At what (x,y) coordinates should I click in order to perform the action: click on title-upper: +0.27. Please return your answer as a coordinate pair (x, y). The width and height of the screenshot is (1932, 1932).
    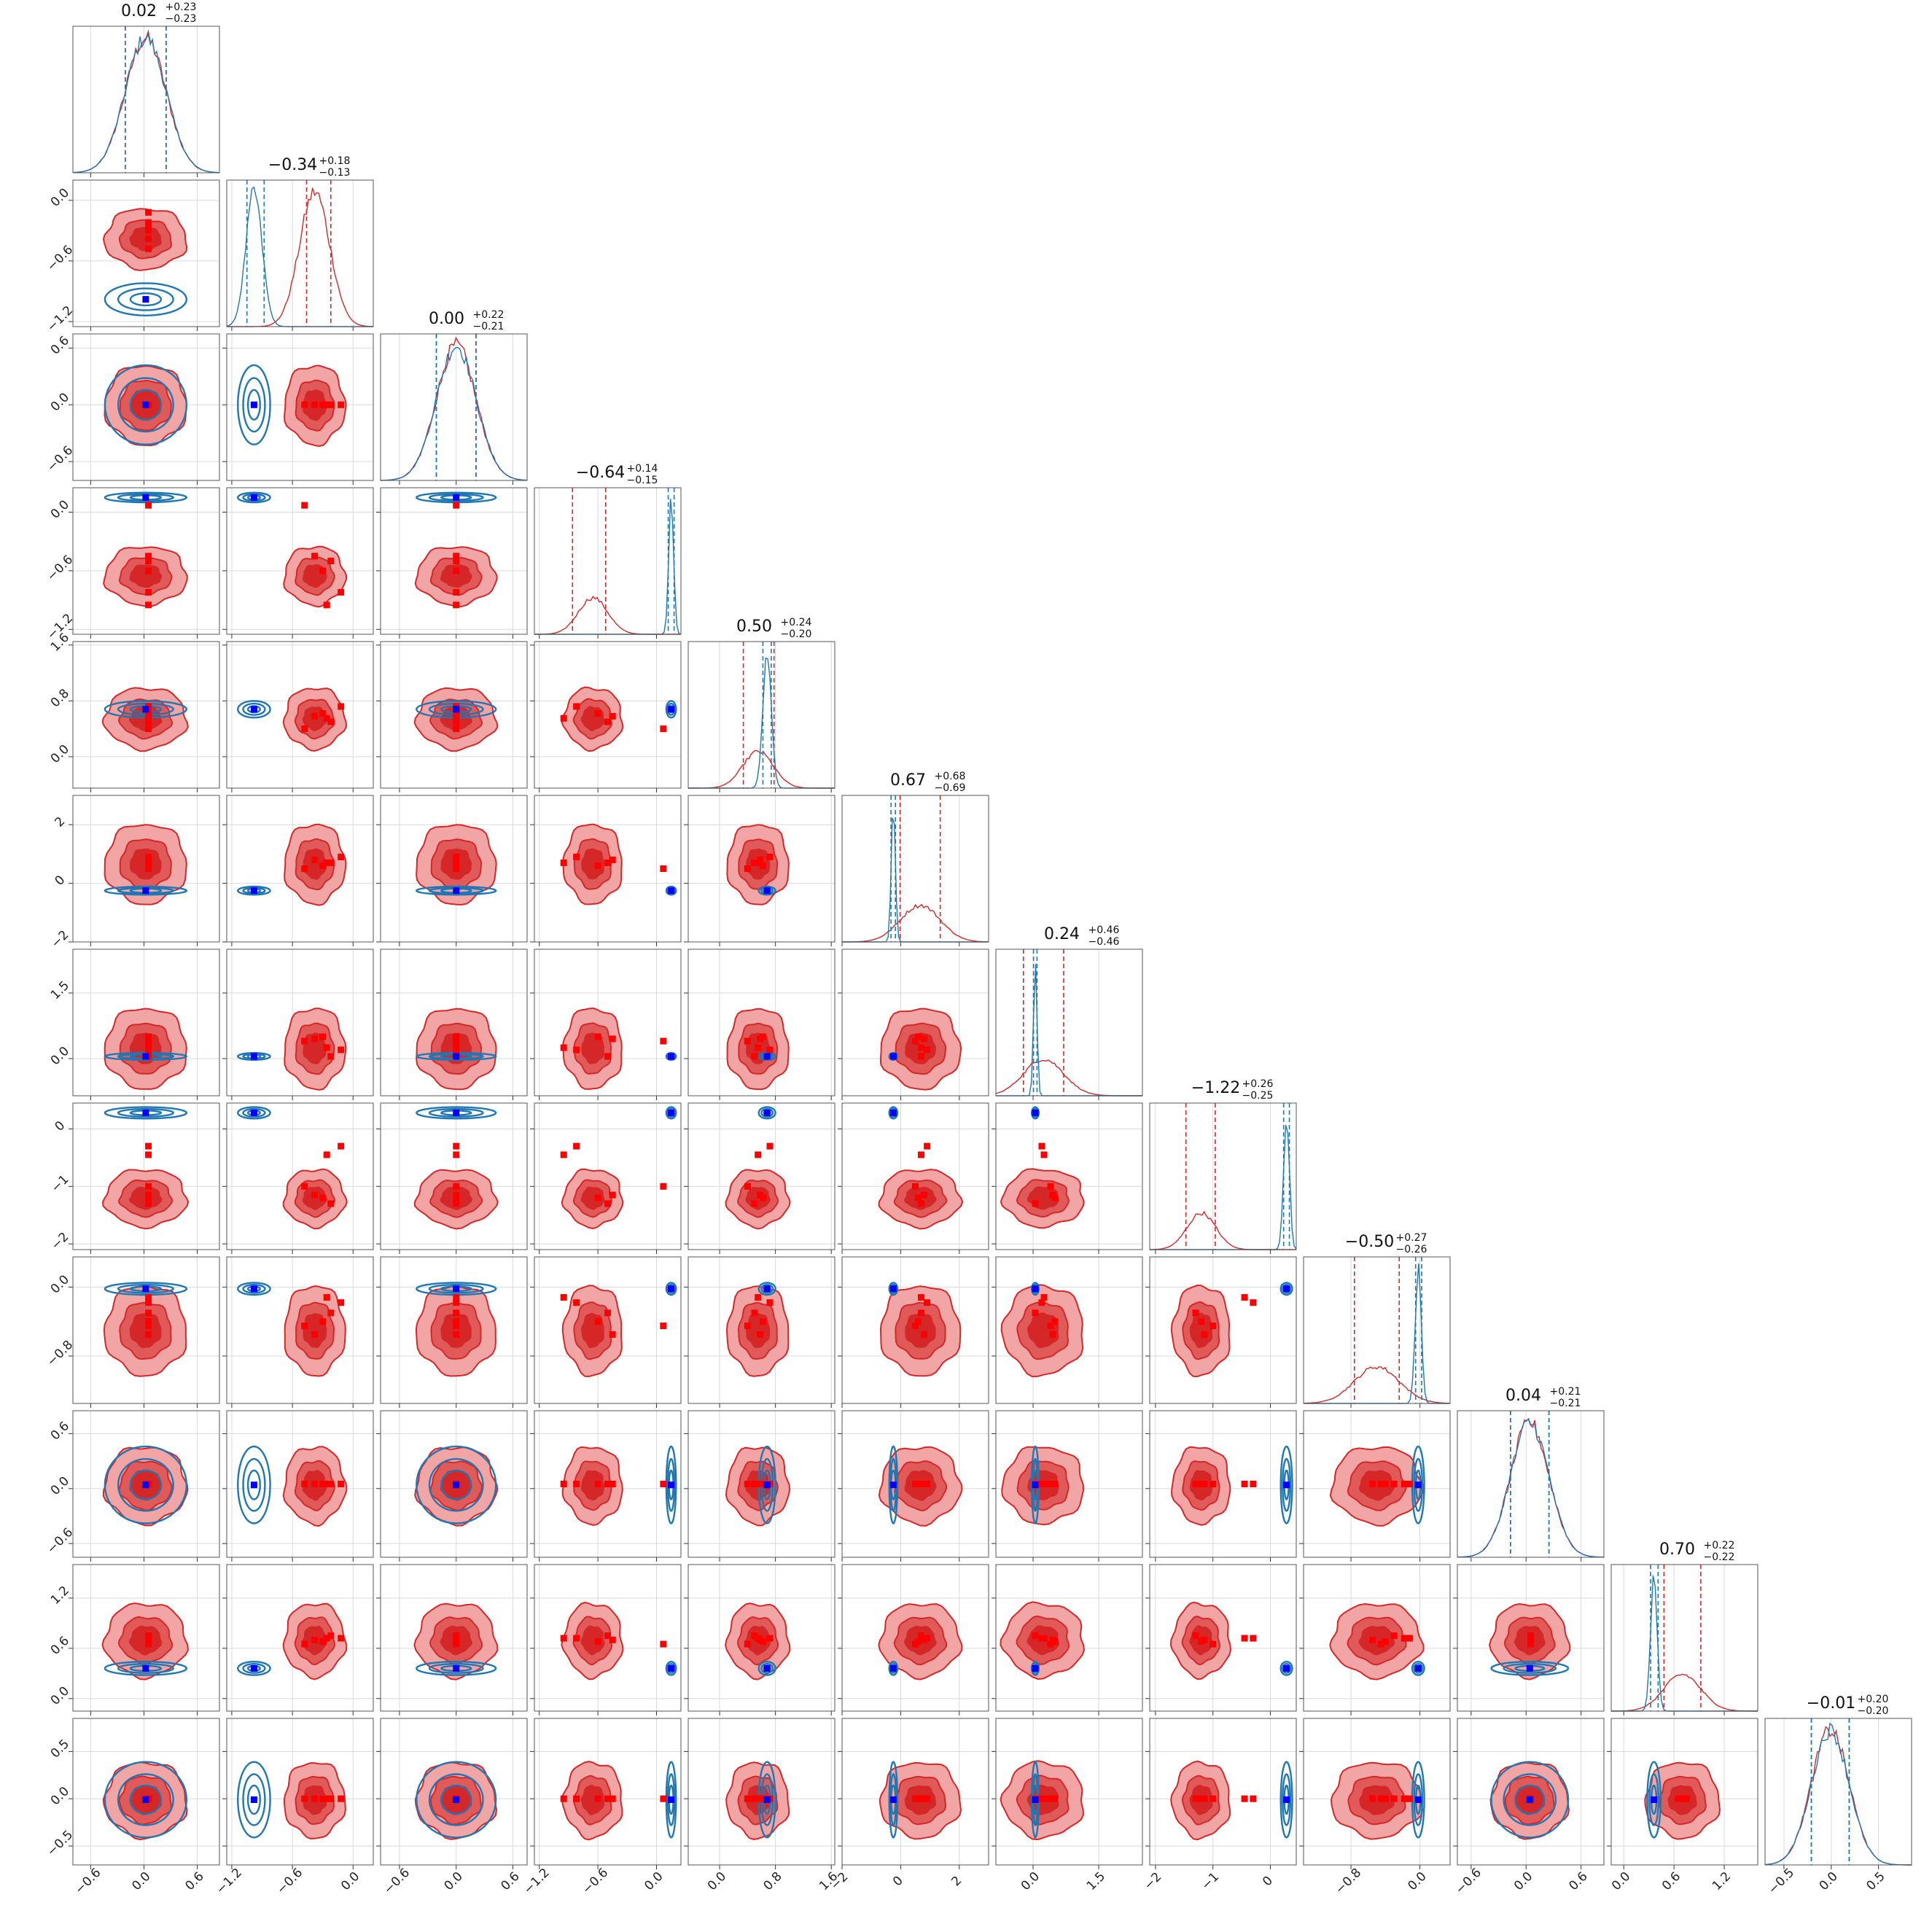
    Looking at the image, I should click on (1411, 1238).